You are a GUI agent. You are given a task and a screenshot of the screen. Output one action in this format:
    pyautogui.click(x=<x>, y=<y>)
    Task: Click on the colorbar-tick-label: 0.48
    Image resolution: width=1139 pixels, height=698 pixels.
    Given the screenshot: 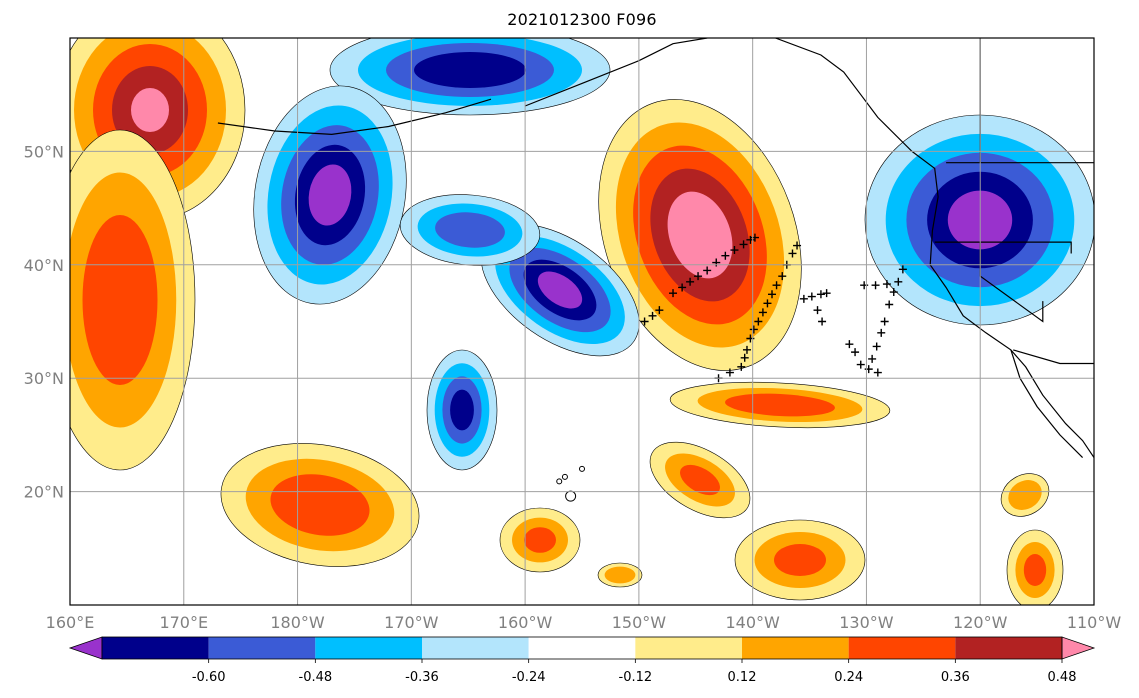 What is the action you would take?
    pyautogui.click(x=1062, y=677)
    